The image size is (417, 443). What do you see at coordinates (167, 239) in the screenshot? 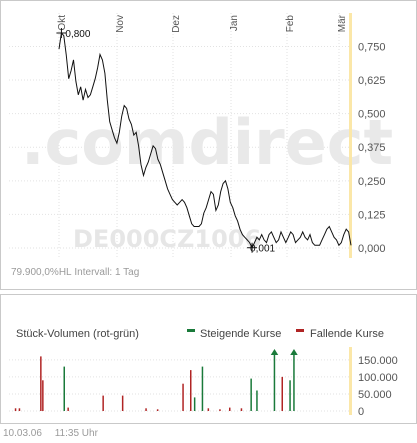
I see `watermark-isin: DE000CZ1006` at bounding box center [167, 239].